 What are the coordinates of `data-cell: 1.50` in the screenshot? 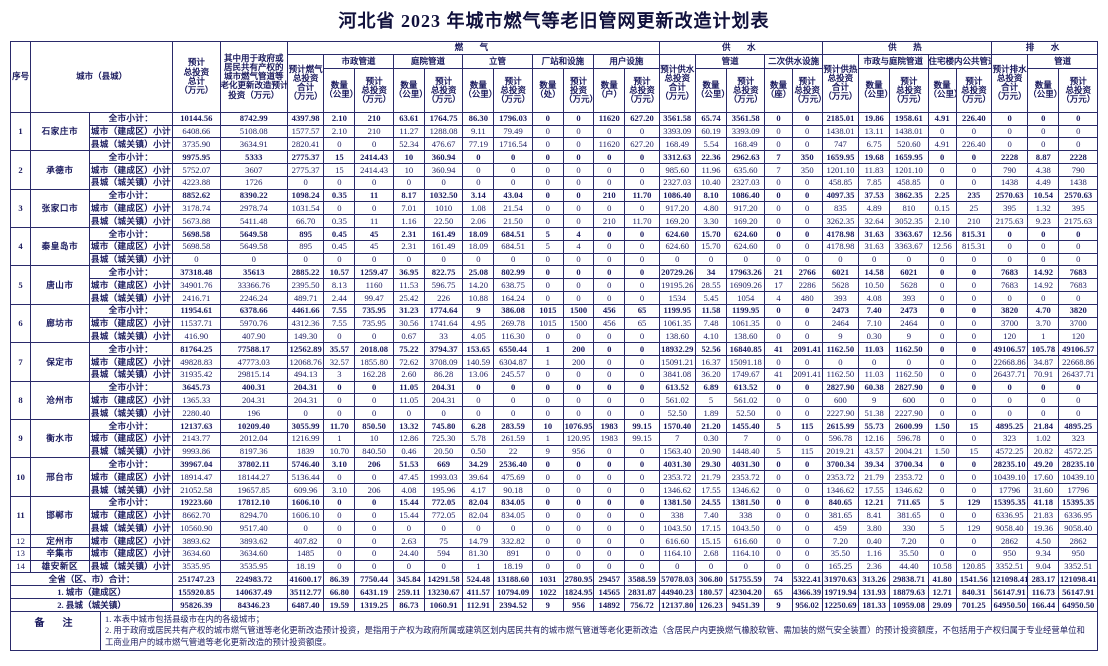 It's located at (942, 425).